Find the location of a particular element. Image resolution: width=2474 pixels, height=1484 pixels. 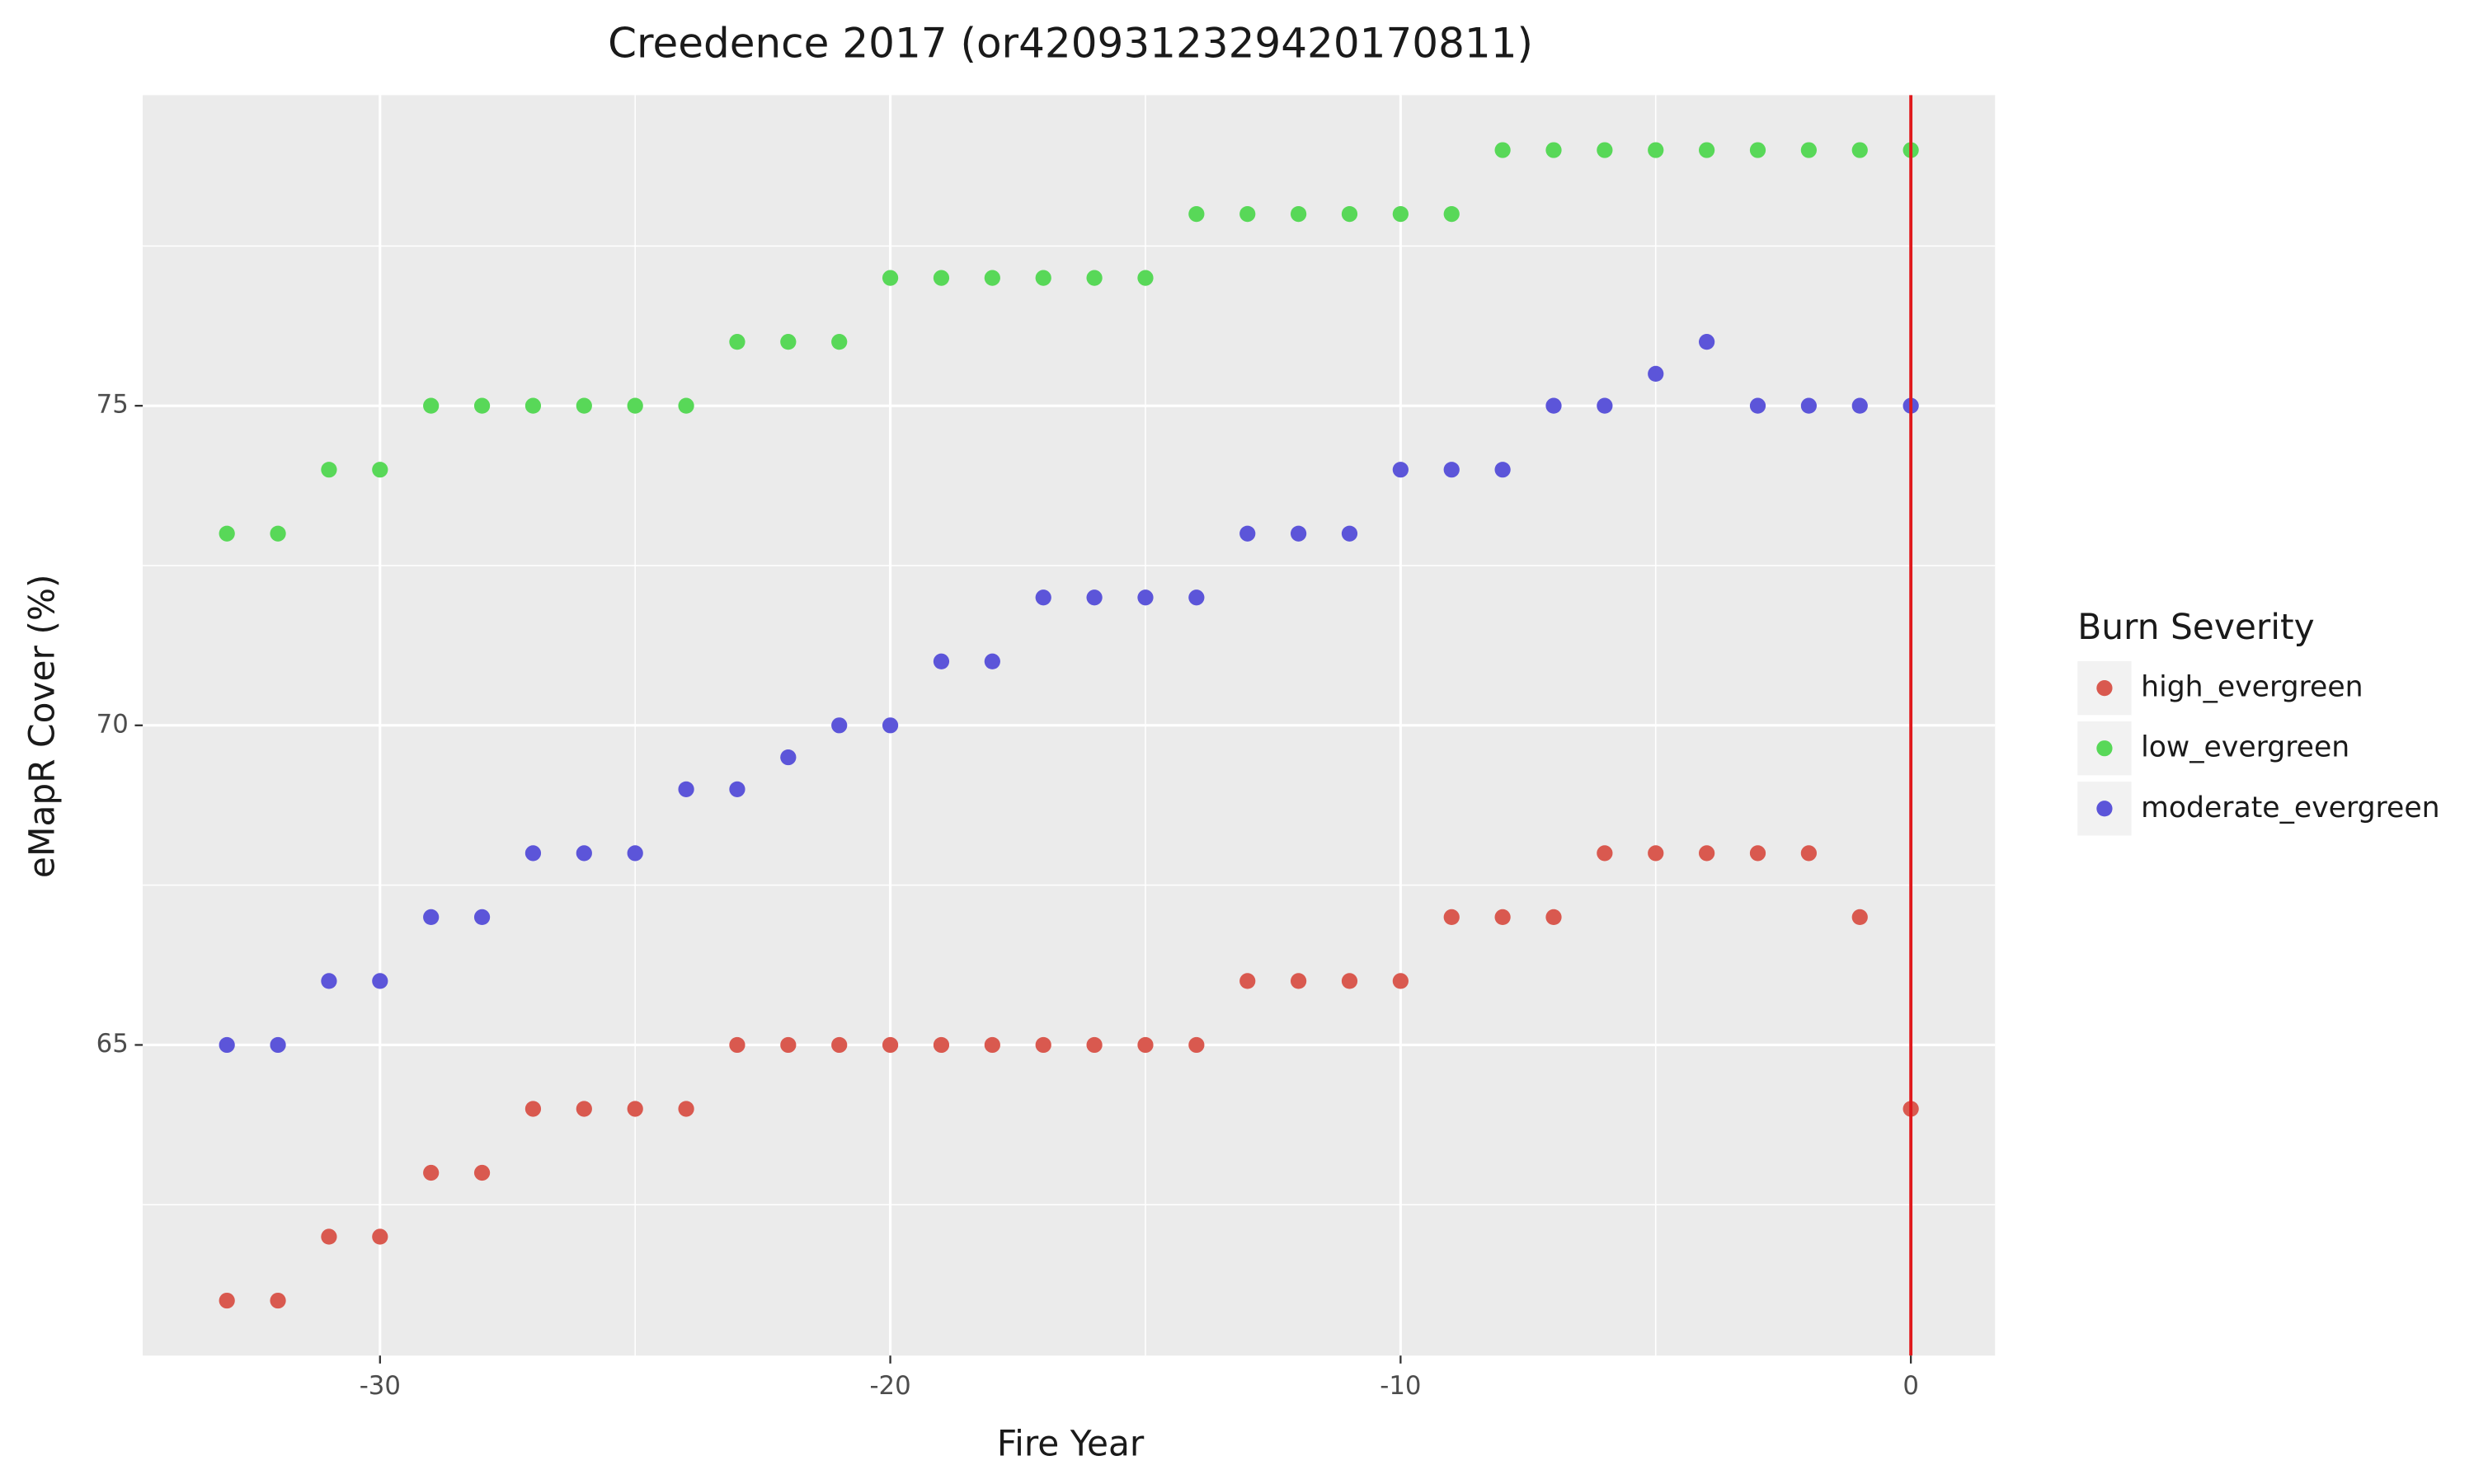

y-tick-label: 65 is located at coordinates (112, 1044).